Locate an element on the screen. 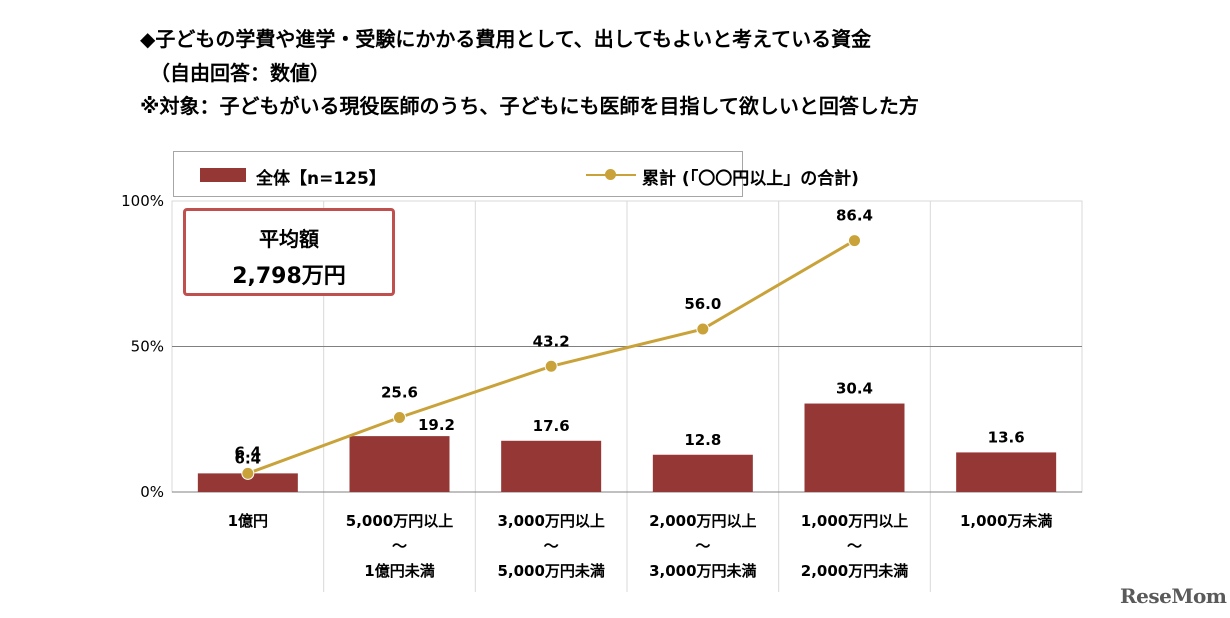 Image resolution: width=1230 pixels, height=618 pixels. bar-value-label: 6.4 is located at coordinates (248, 458).